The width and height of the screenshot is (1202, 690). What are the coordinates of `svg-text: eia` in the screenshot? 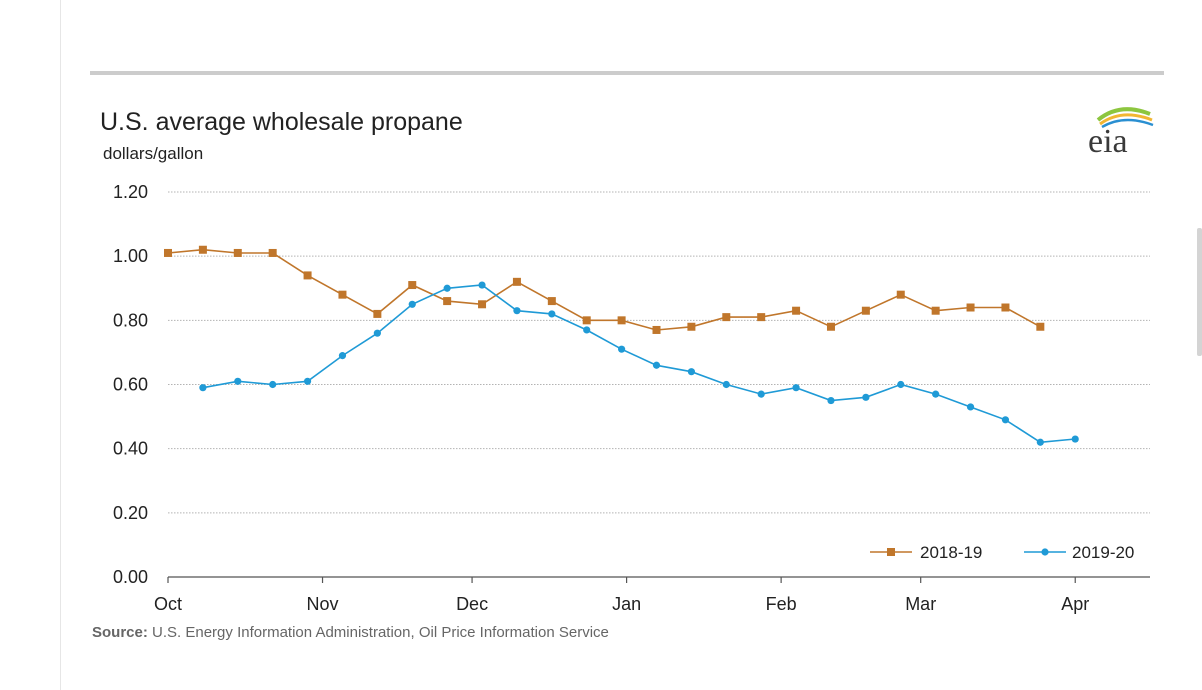 It's located at (1108, 140).